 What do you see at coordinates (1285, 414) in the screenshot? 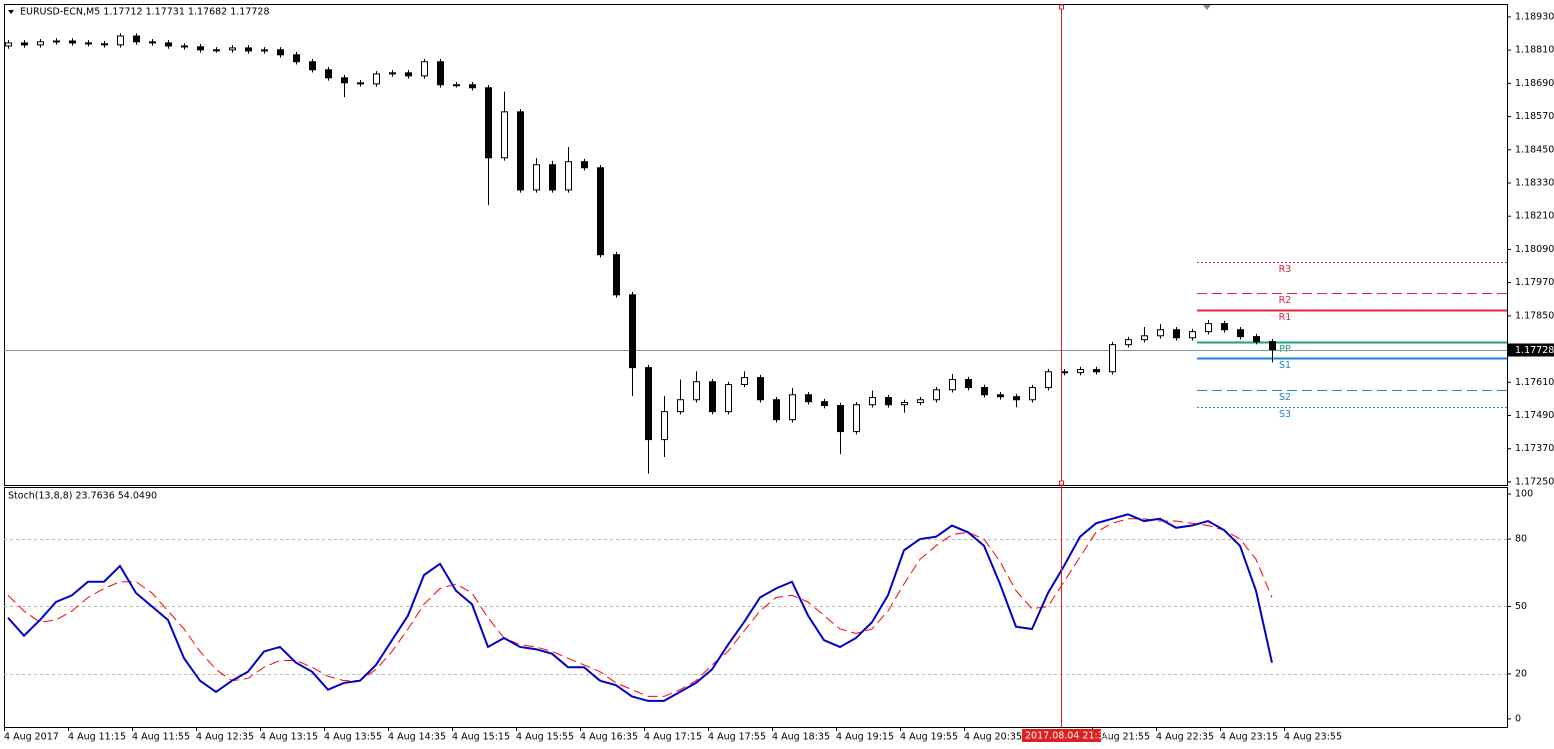
I see `pivot-label: S3` at bounding box center [1285, 414].